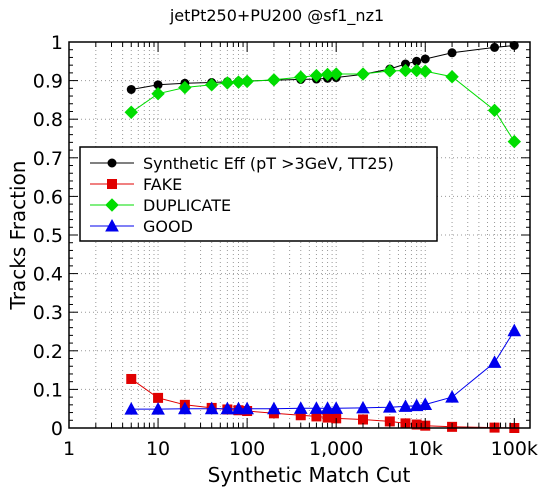 The width and height of the screenshot is (555, 496). I want to click on y-tick-label: 0.4, so click(48, 275).